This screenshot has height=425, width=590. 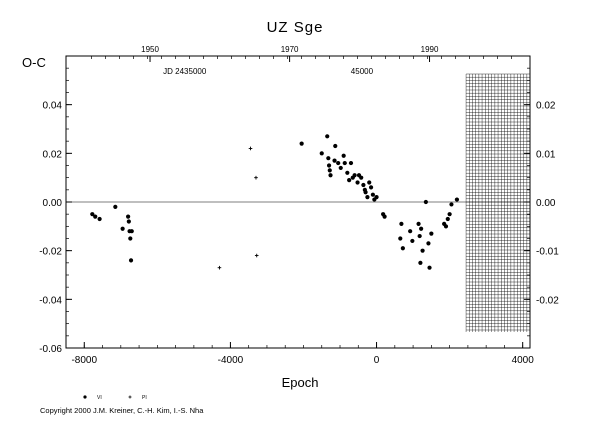 What do you see at coordinates (547, 252) in the screenshot?
I see `right-tick-label: -0.01` at bounding box center [547, 252].